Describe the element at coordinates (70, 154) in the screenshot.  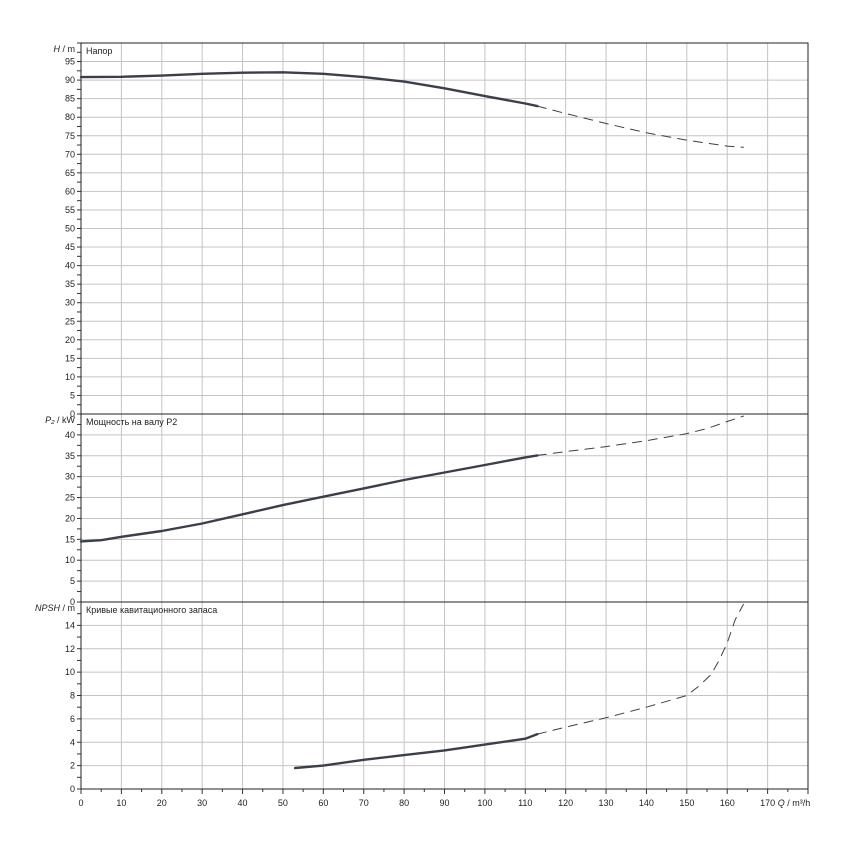
I see `y-tick-label: 70` at that location.